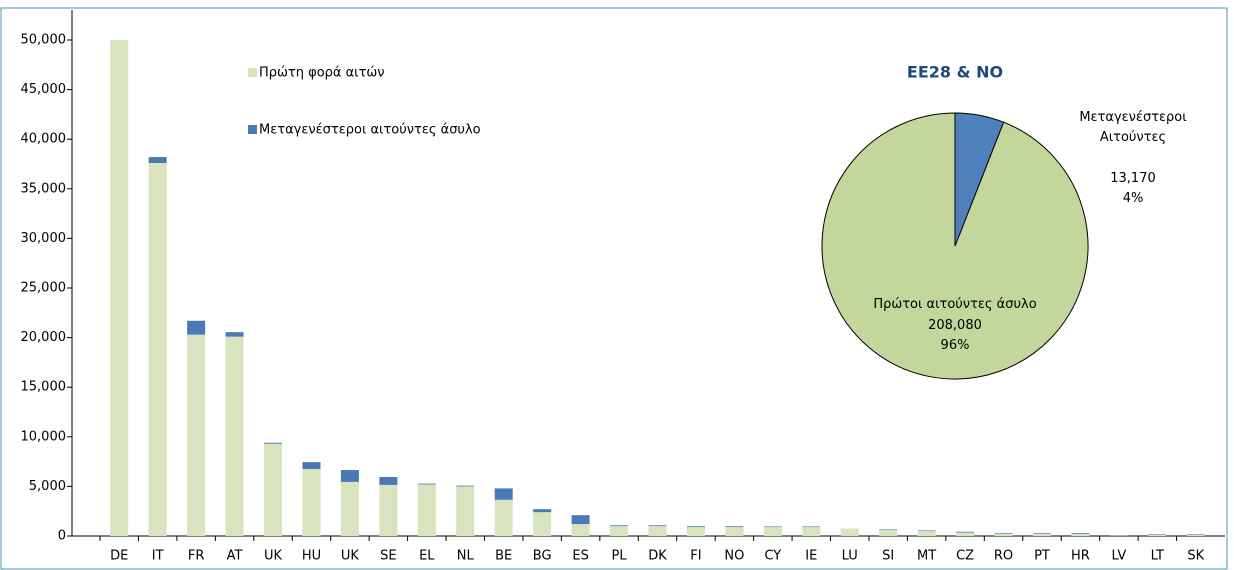  Describe the element at coordinates (772, 556) in the screenshot. I see `x-tick-label: CY` at that location.